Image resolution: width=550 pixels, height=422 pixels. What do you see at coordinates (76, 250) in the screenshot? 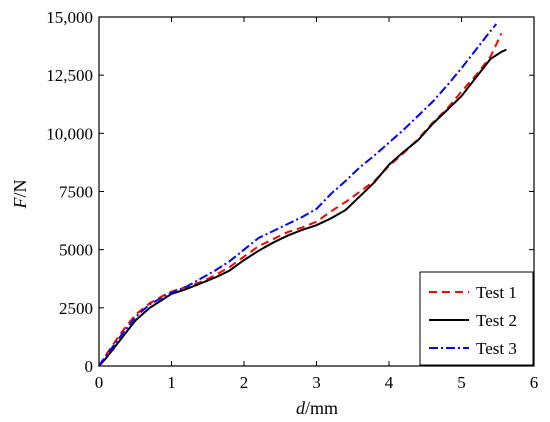
I see `y-tick-label: 5000` at bounding box center [76, 250].